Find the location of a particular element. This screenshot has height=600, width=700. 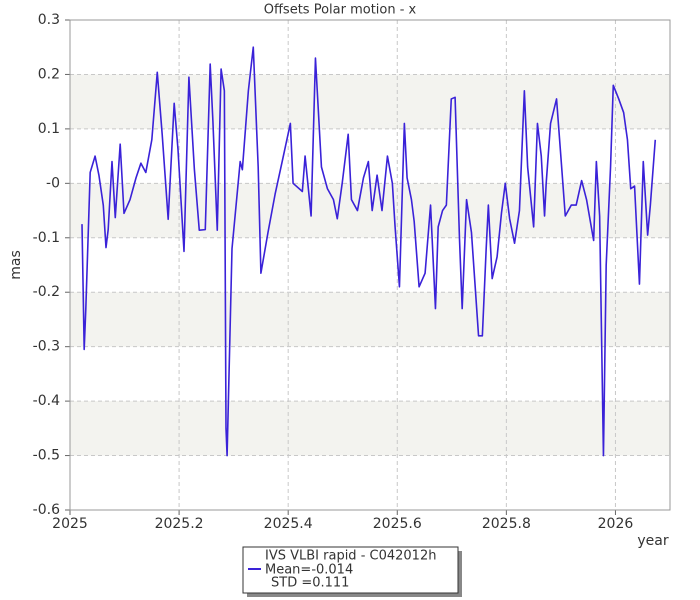

y-tick-label: -0.4 is located at coordinates (46, 401).